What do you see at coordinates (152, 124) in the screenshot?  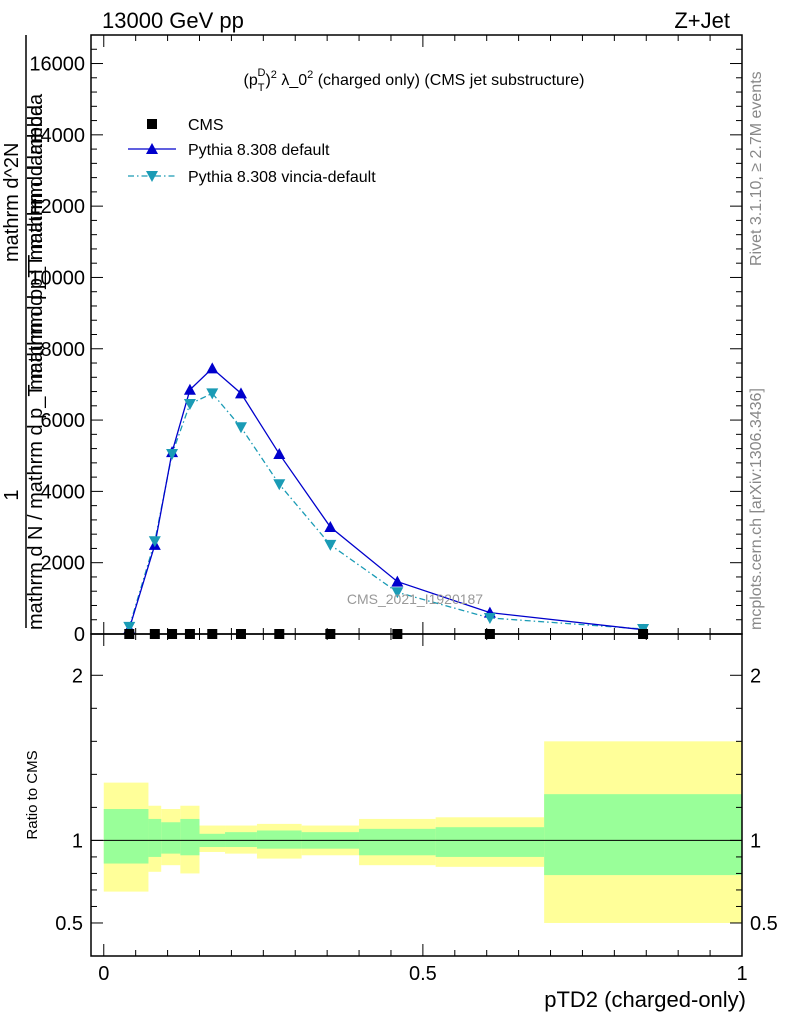 I see `legend-cms-marker` at bounding box center [152, 124].